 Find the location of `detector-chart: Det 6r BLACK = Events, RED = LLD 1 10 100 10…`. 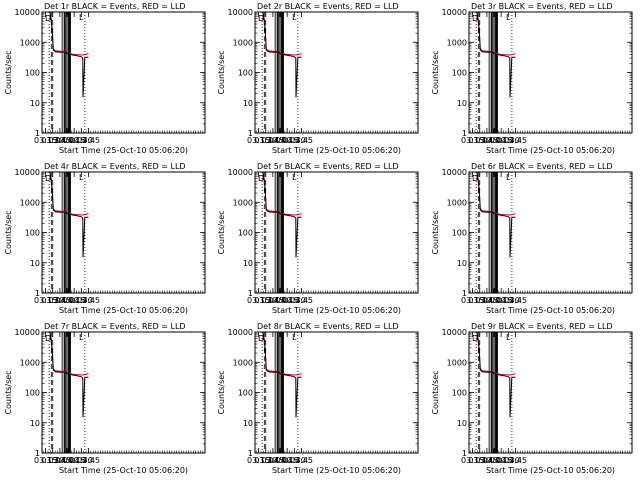

detector-chart: Det 6r BLACK = Events, RED = LLD 1 10 100 10… is located at coordinates (532, 238).